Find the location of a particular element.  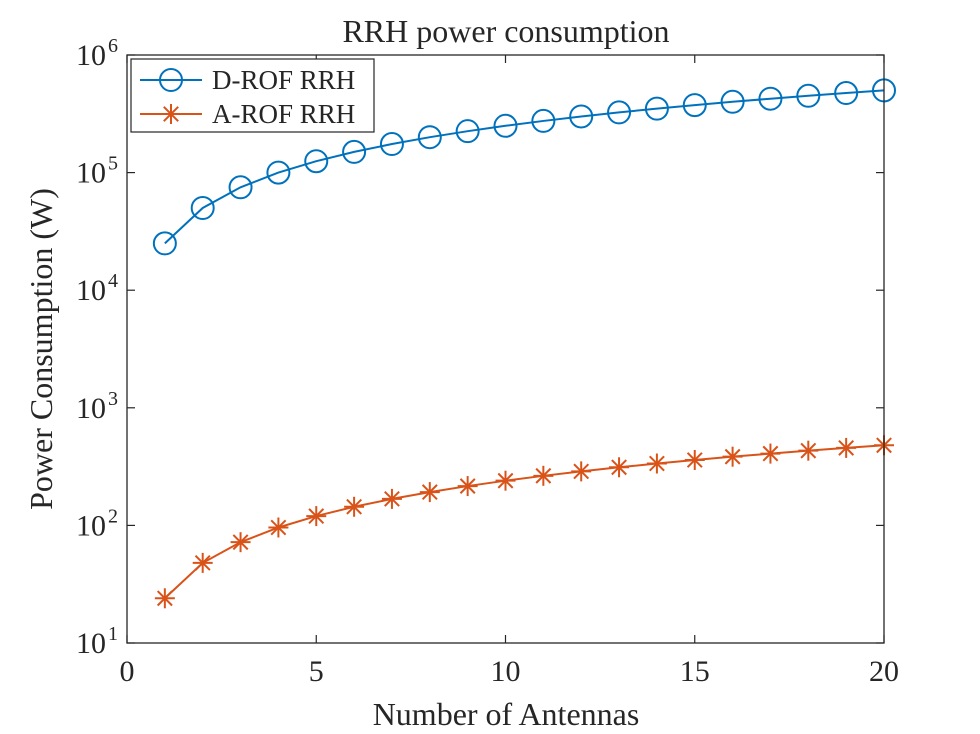

legend-symbol-d-rof-rrh is located at coordinates (171, 80).